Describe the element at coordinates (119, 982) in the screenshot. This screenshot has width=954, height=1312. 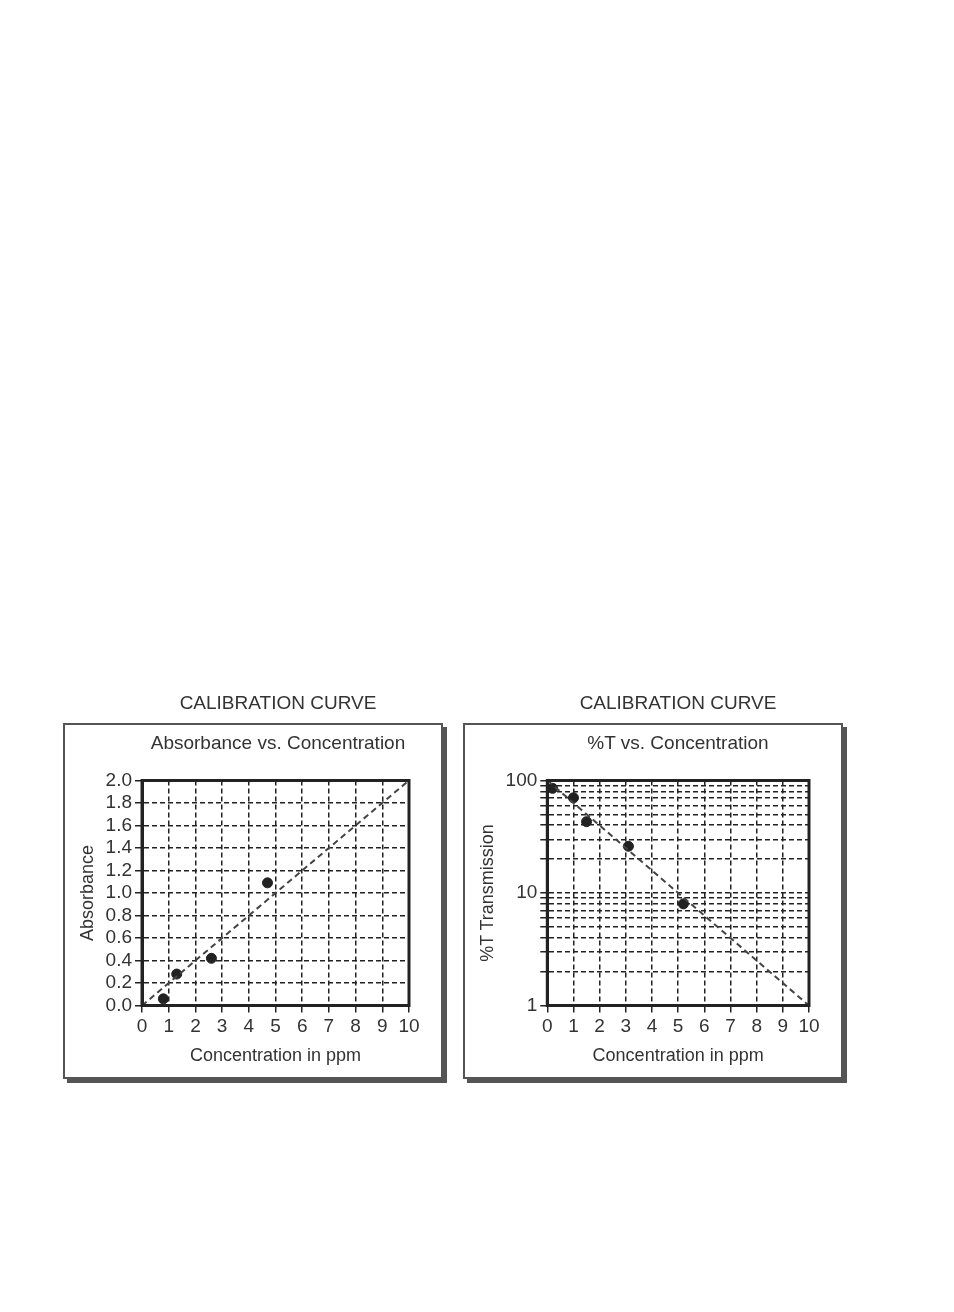
I see `y-tick-label: 0.2` at that location.